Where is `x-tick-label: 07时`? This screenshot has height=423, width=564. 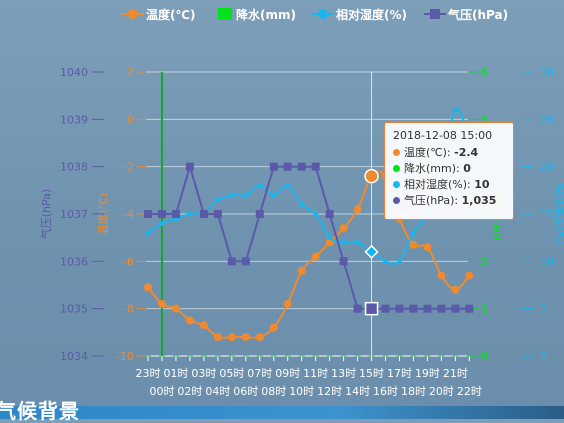
x-tick-label: 07时 is located at coordinates (259, 373).